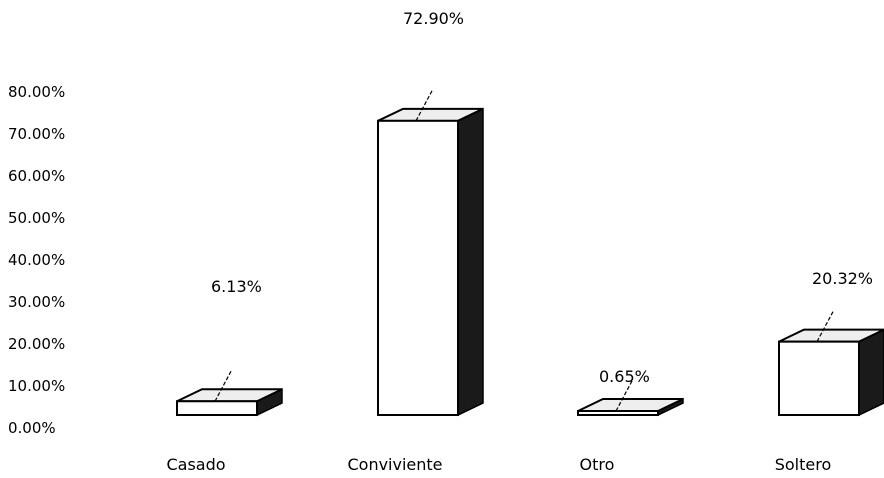 The width and height of the screenshot is (884, 478). What do you see at coordinates (36, 92) in the screenshot?
I see `y-tick-label: 80.00%` at bounding box center [36, 92].